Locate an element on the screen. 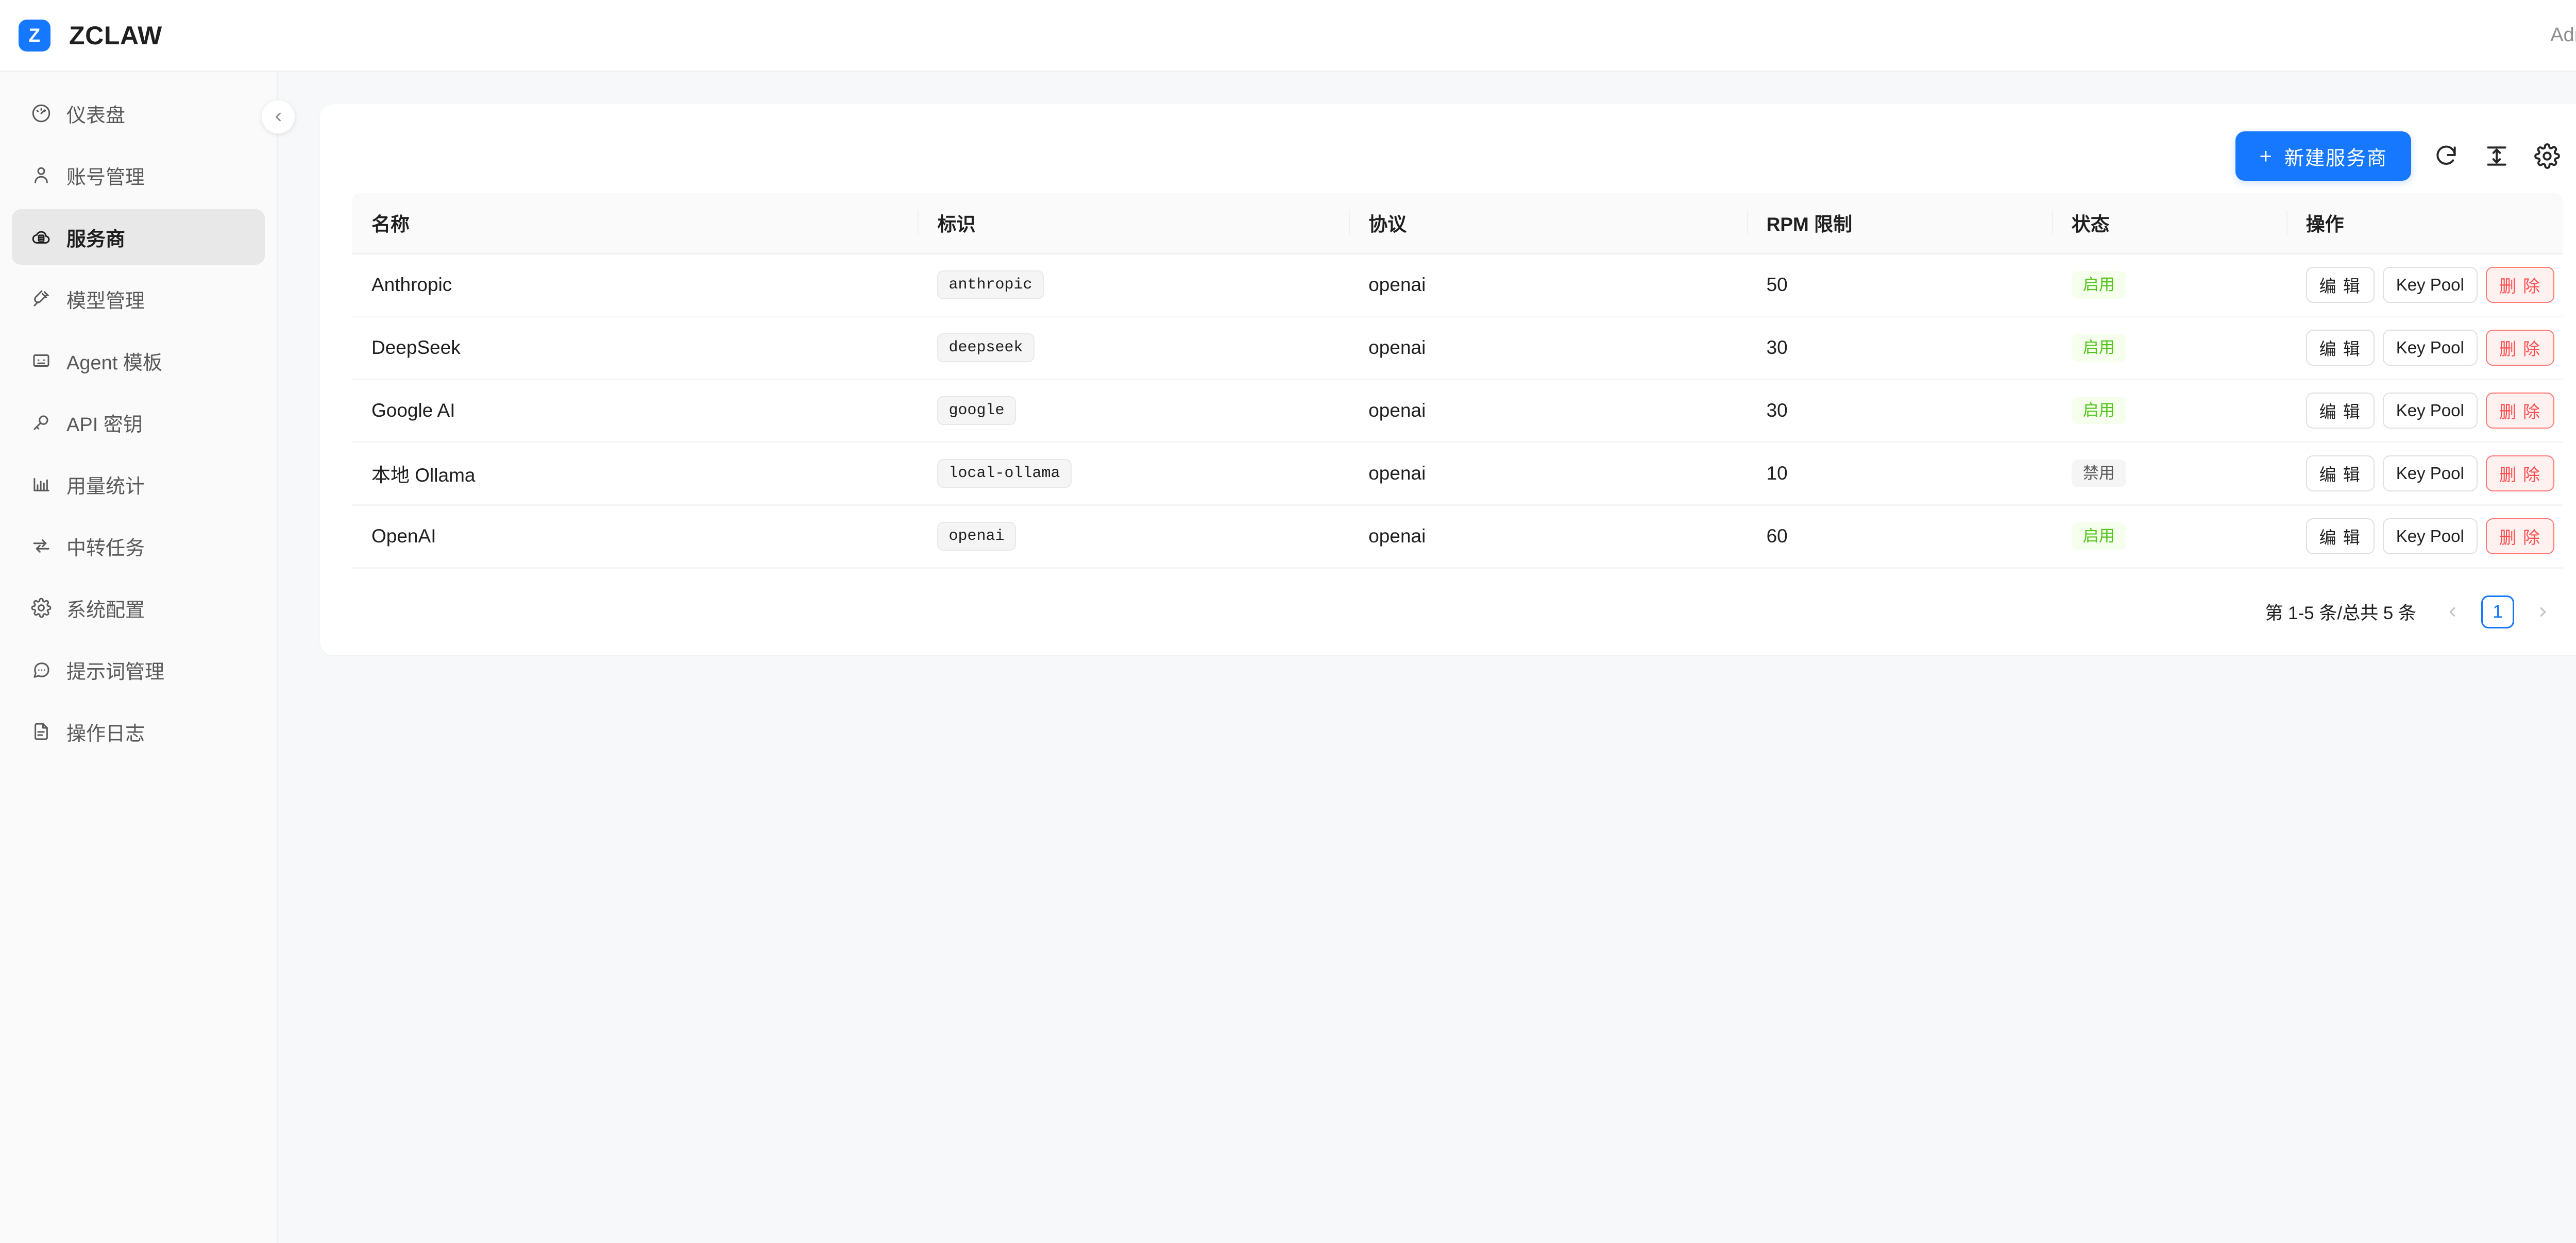  sidebar-item-label: 中转任务 is located at coordinates (105, 548).